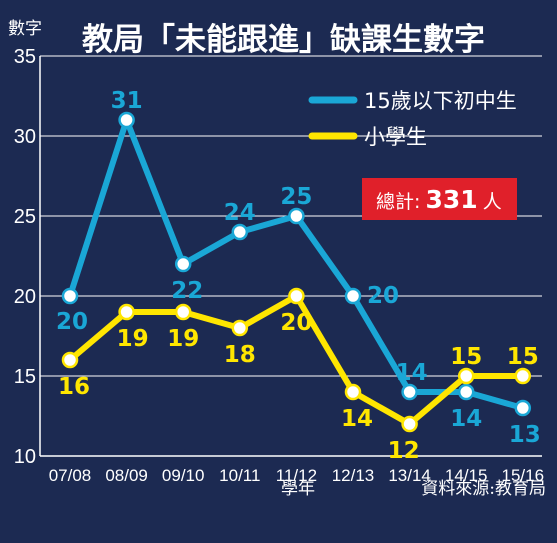 This screenshot has height=543, width=557. Describe the element at coordinates (25, 57) in the screenshot. I see `y-tick-label: 35` at that location.